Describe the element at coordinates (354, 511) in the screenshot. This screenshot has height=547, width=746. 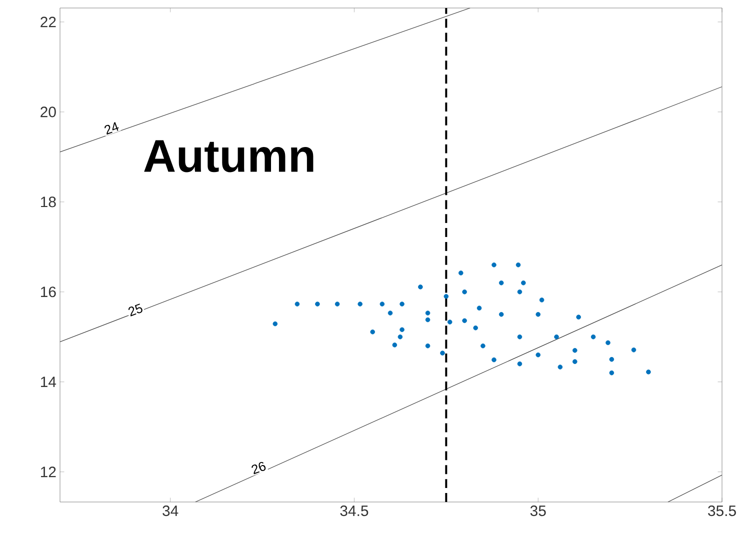
I see `x-tick-label: 34.5` at that location.